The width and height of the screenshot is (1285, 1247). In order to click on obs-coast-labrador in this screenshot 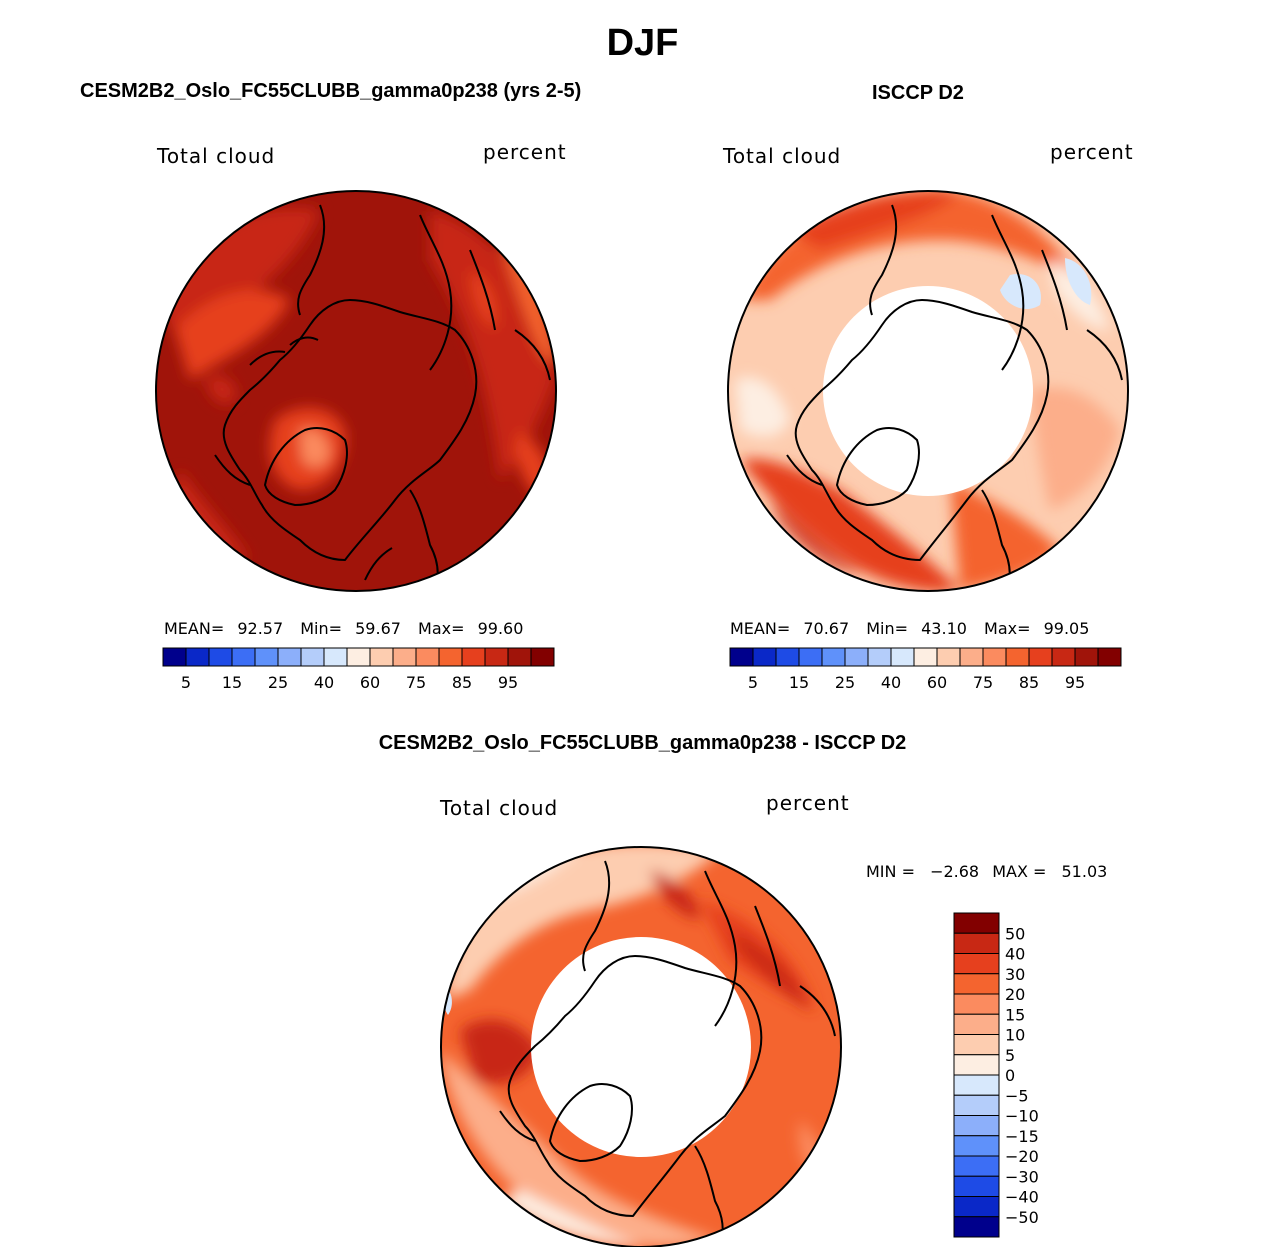, I will do `click(804, 470)`.